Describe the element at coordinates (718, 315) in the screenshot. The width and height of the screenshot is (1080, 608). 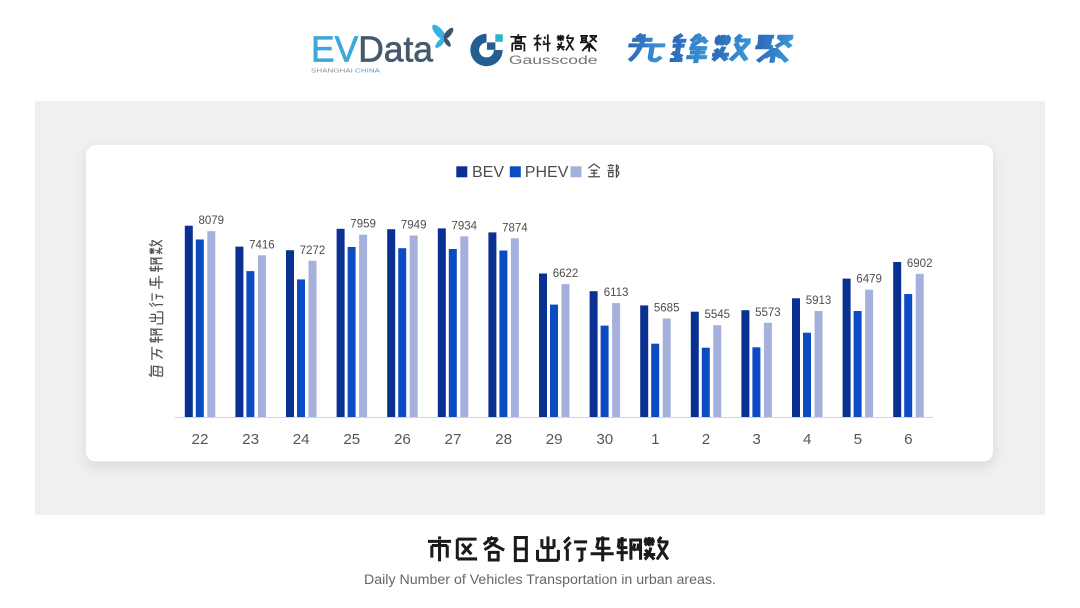
I see `svg-text: 5545` at that location.